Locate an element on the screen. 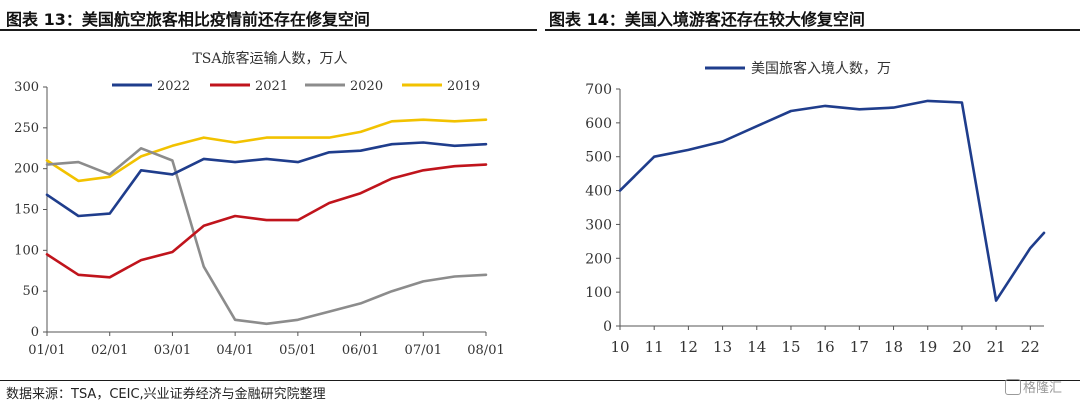 Image resolution: width=1080 pixels, height=403 pixels. left-figure-title: 图表 13：美国航空旅客相比疫情前还存在修复空间 is located at coordinates (188, 19).